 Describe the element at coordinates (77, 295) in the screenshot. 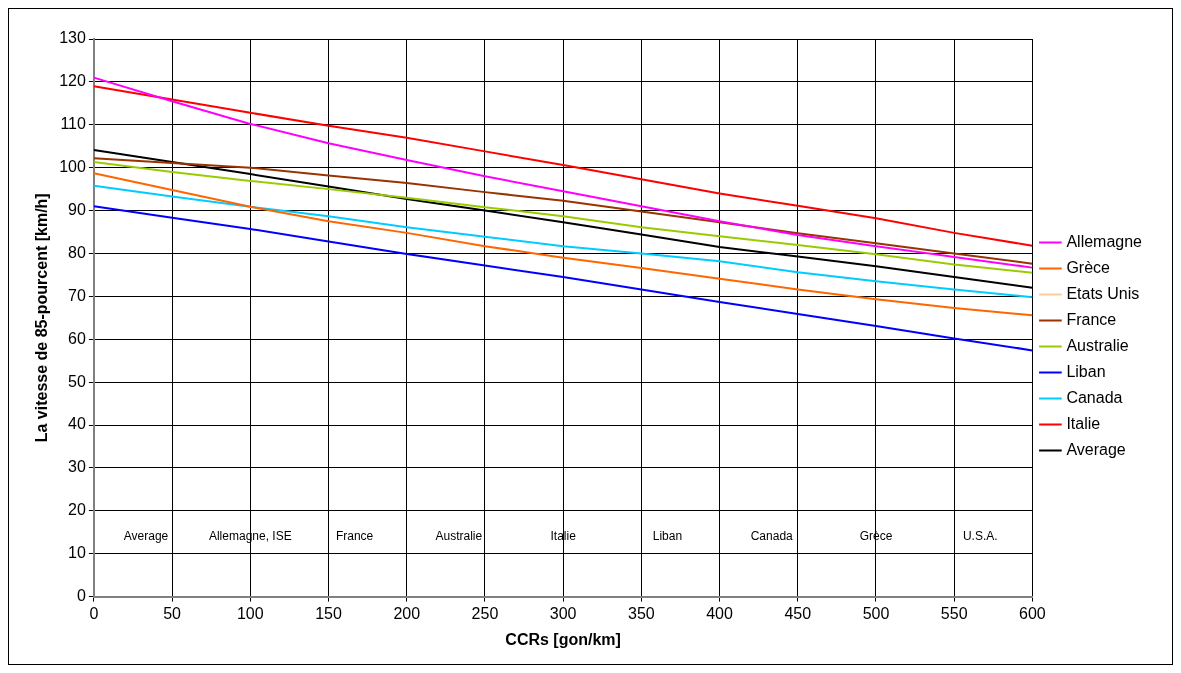

I see `y-tick-label: 70` at that location.